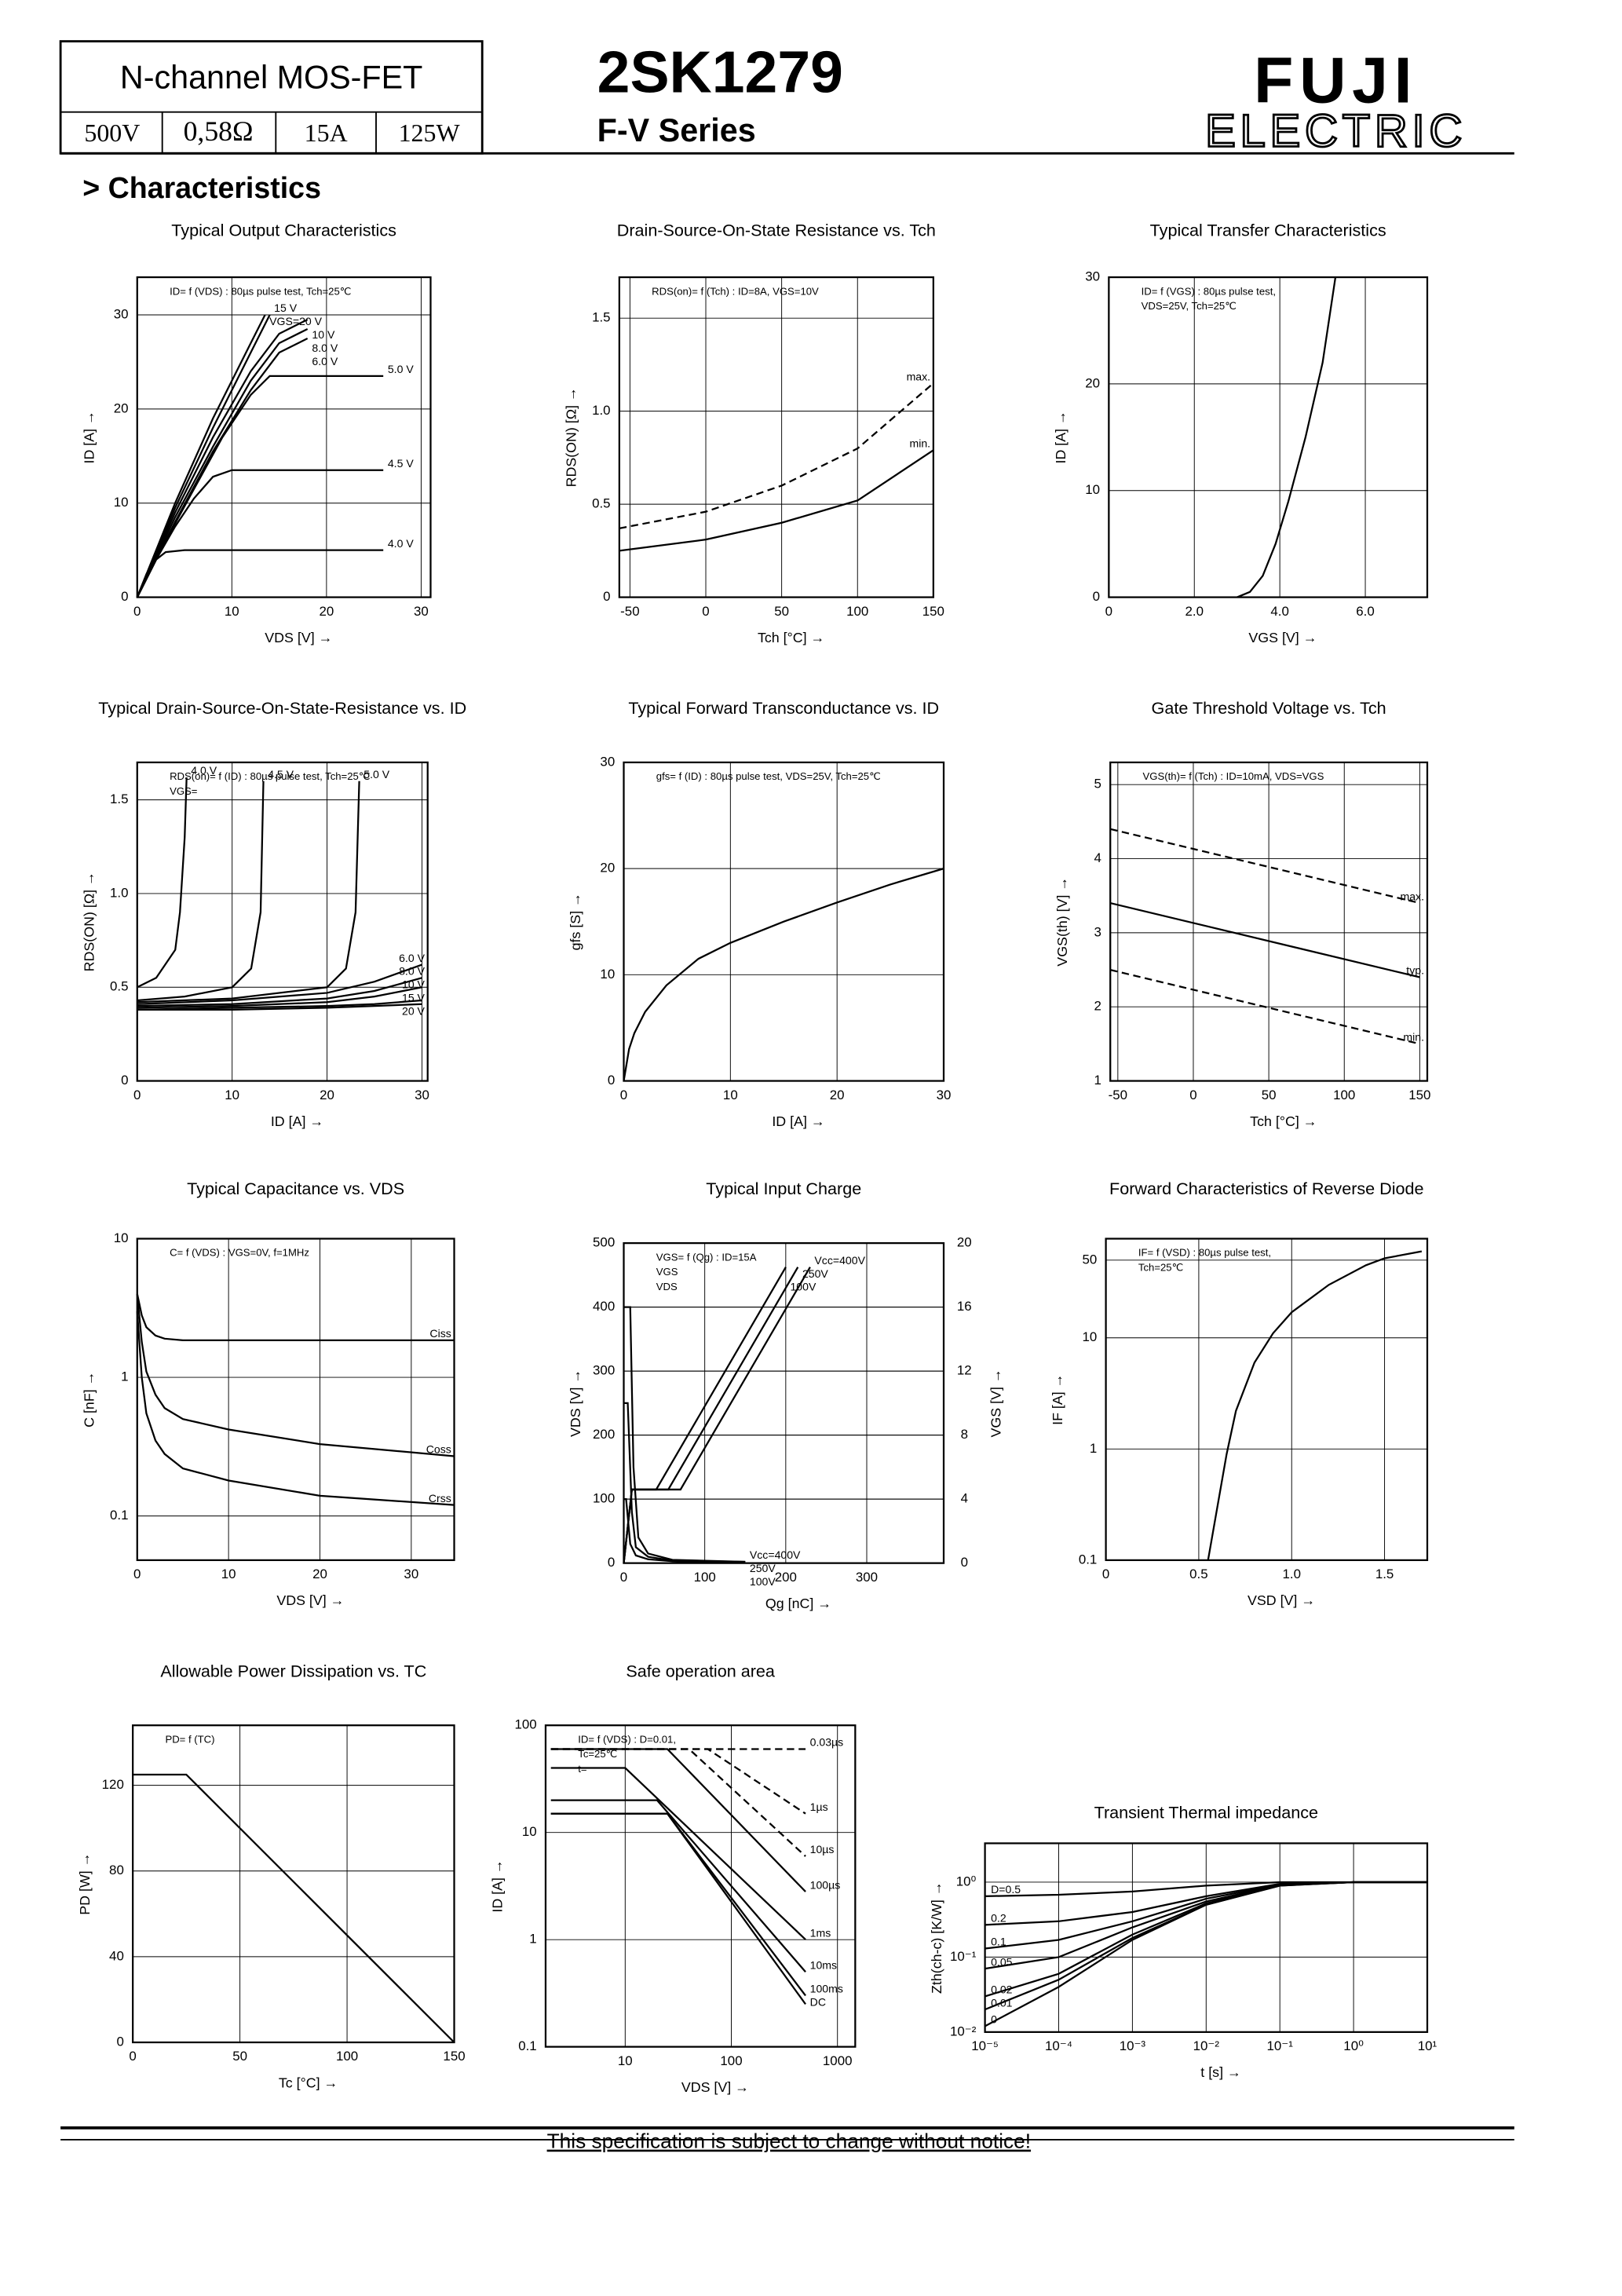 The height and width of the screenshot is (2296, 1622). I want to click on series-label: 10 V, so click(323, 335).